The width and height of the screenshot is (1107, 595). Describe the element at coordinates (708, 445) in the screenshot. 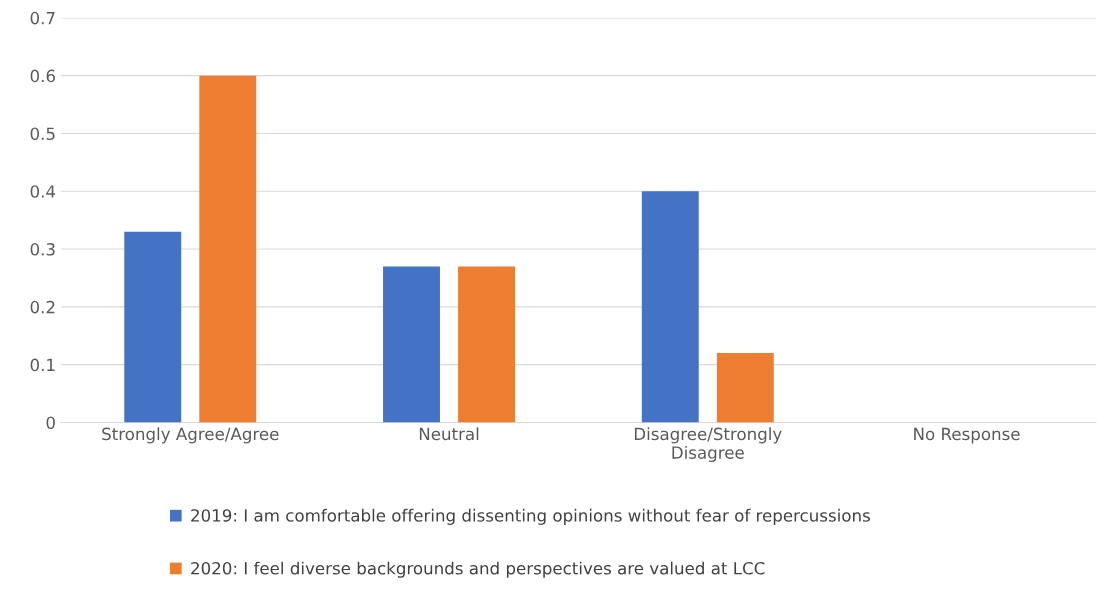

I see `x-tick-label: Disagree/Strongly Disagree` at that location.